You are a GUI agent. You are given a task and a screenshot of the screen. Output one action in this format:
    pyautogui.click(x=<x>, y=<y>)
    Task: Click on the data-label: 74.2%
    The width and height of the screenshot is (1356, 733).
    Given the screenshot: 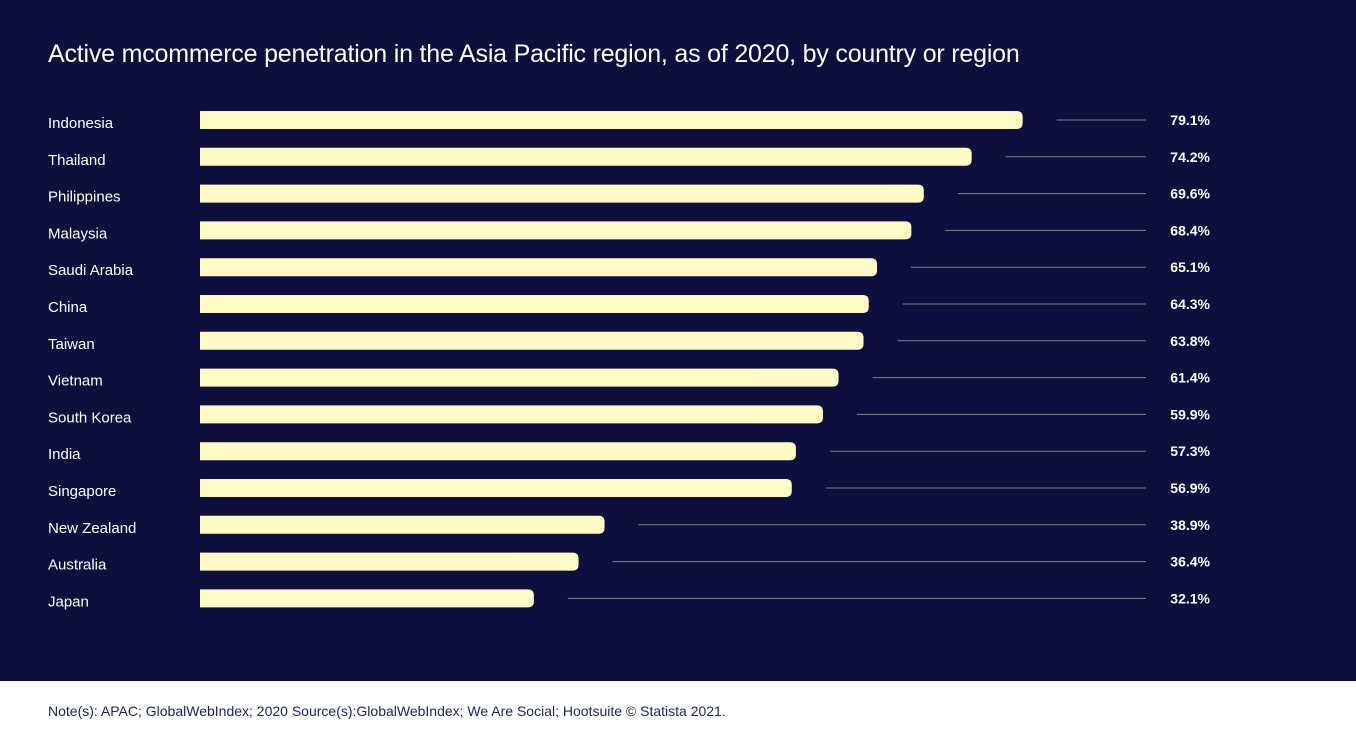 What is the action you would take?
    pyautogui.click(x=1190, y=157)
    